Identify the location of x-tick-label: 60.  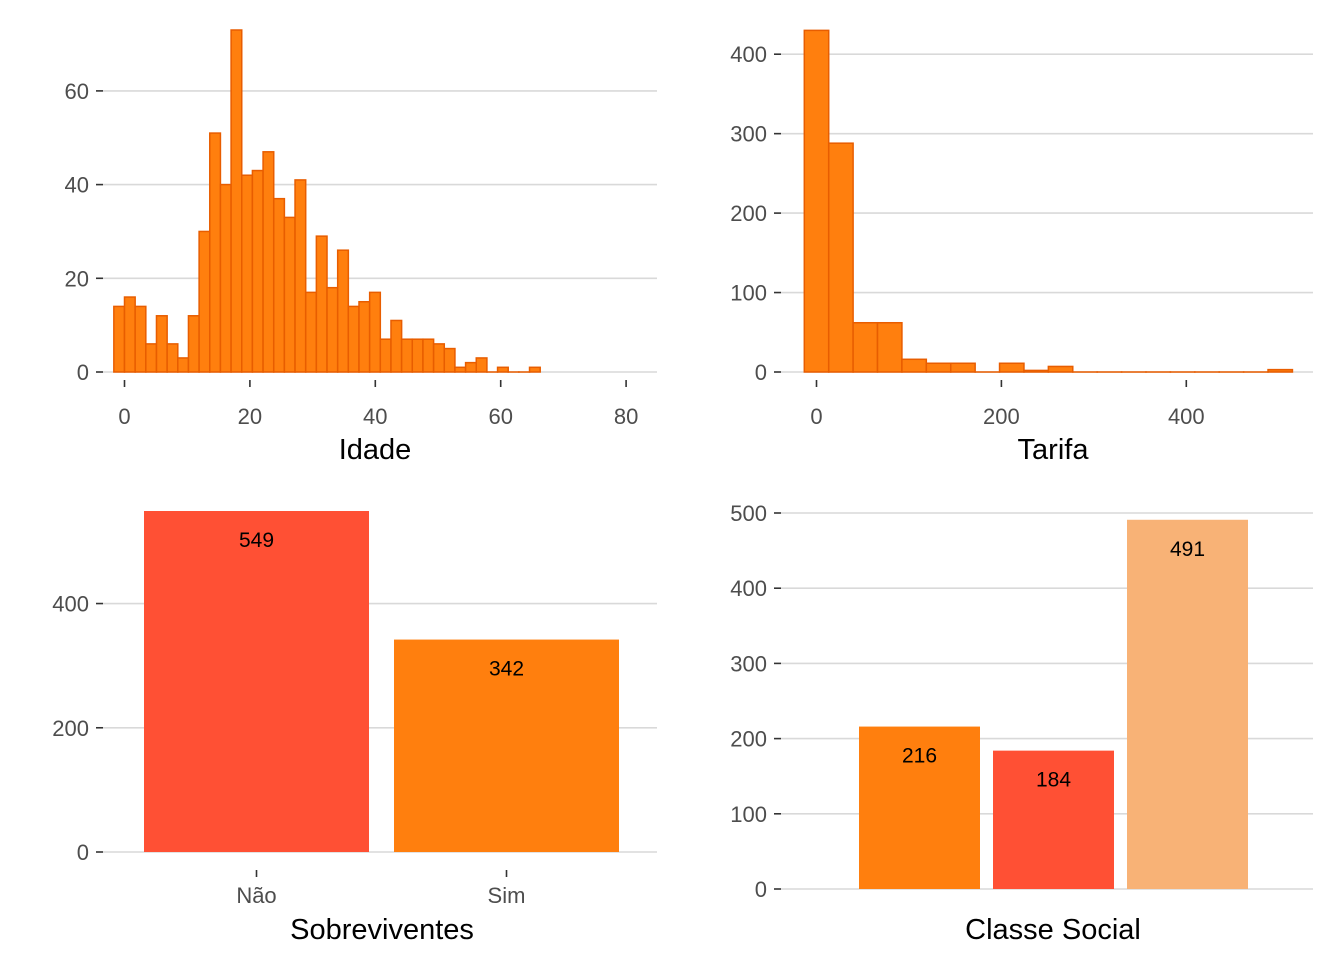
(500, 416).